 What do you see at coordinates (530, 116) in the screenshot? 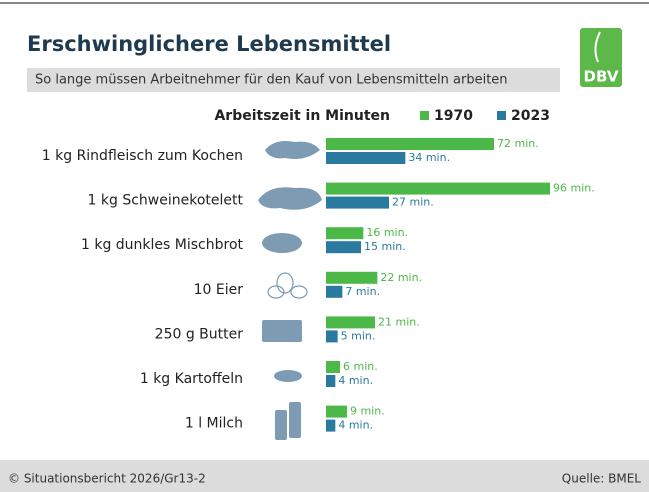
I see `legend-label: 2023` at bounding box center [530, 116].